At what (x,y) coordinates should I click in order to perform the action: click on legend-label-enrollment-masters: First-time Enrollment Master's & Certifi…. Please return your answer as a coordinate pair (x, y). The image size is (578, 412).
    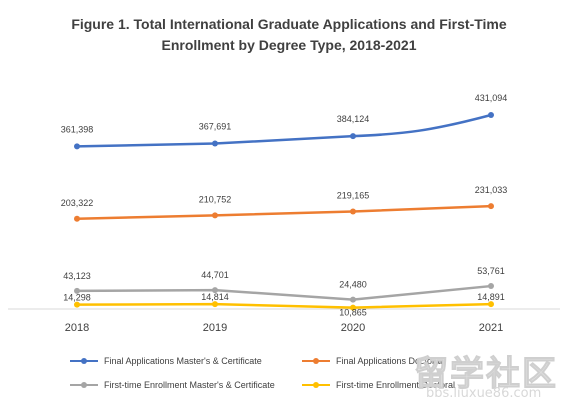
    Looking at the image, I should click on (189, 385).